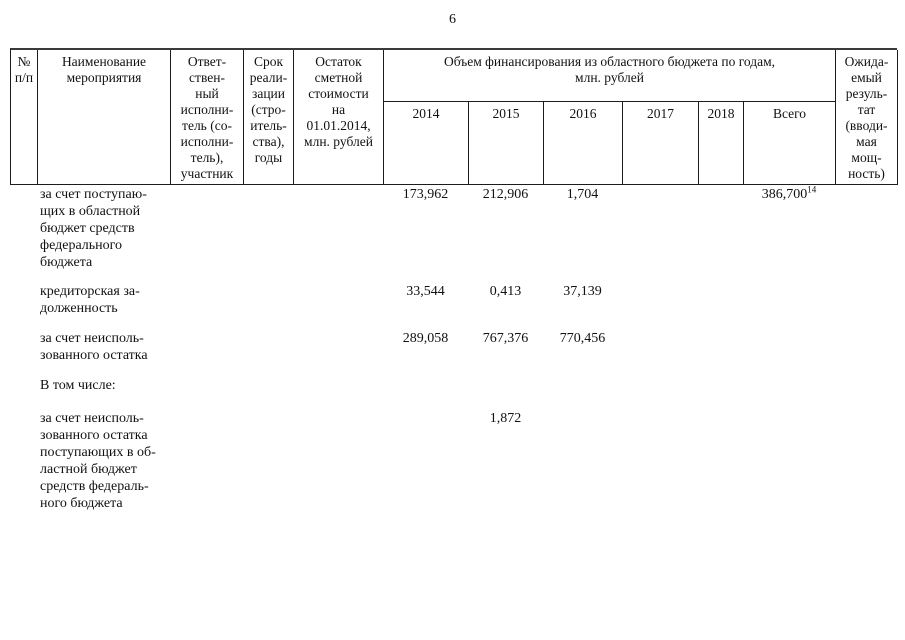  I want to click on header-cell-year-2014: 2014, so click(426, 143).